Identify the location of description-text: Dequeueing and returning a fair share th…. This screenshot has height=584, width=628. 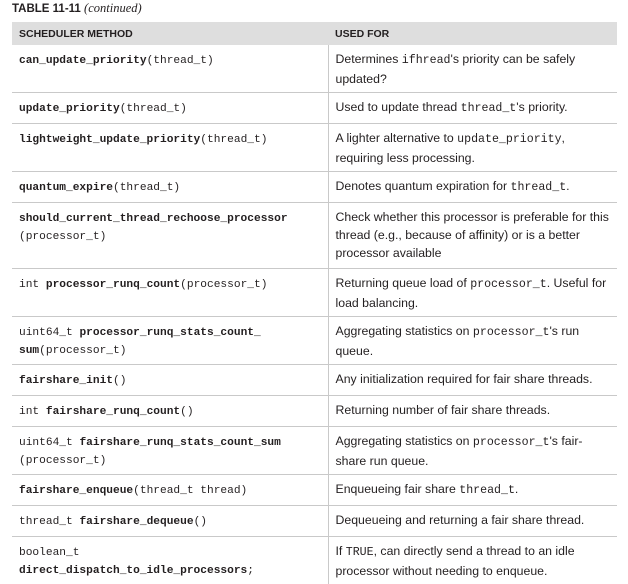
(460, 520).